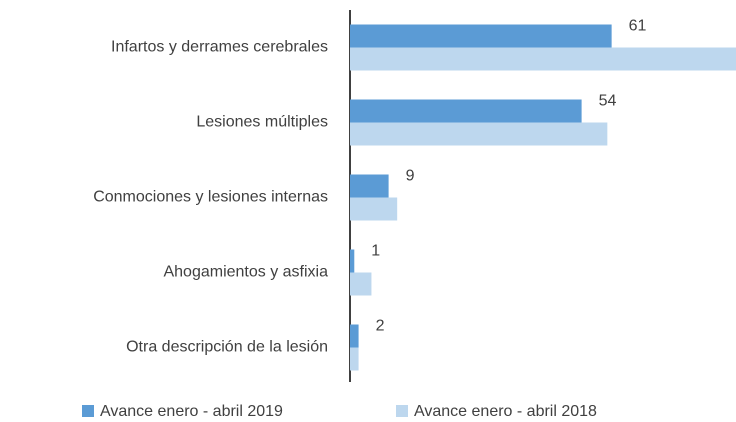 The image size is (736, 422). I want to click on data-label: 2, so click(380, 326).